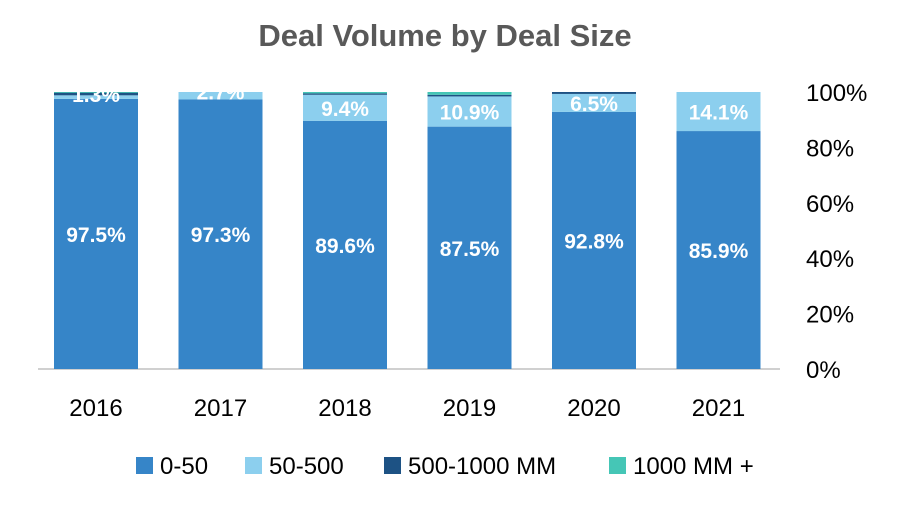  I want to click on legend-swatch-500-1000-mm, so click(392, 465).